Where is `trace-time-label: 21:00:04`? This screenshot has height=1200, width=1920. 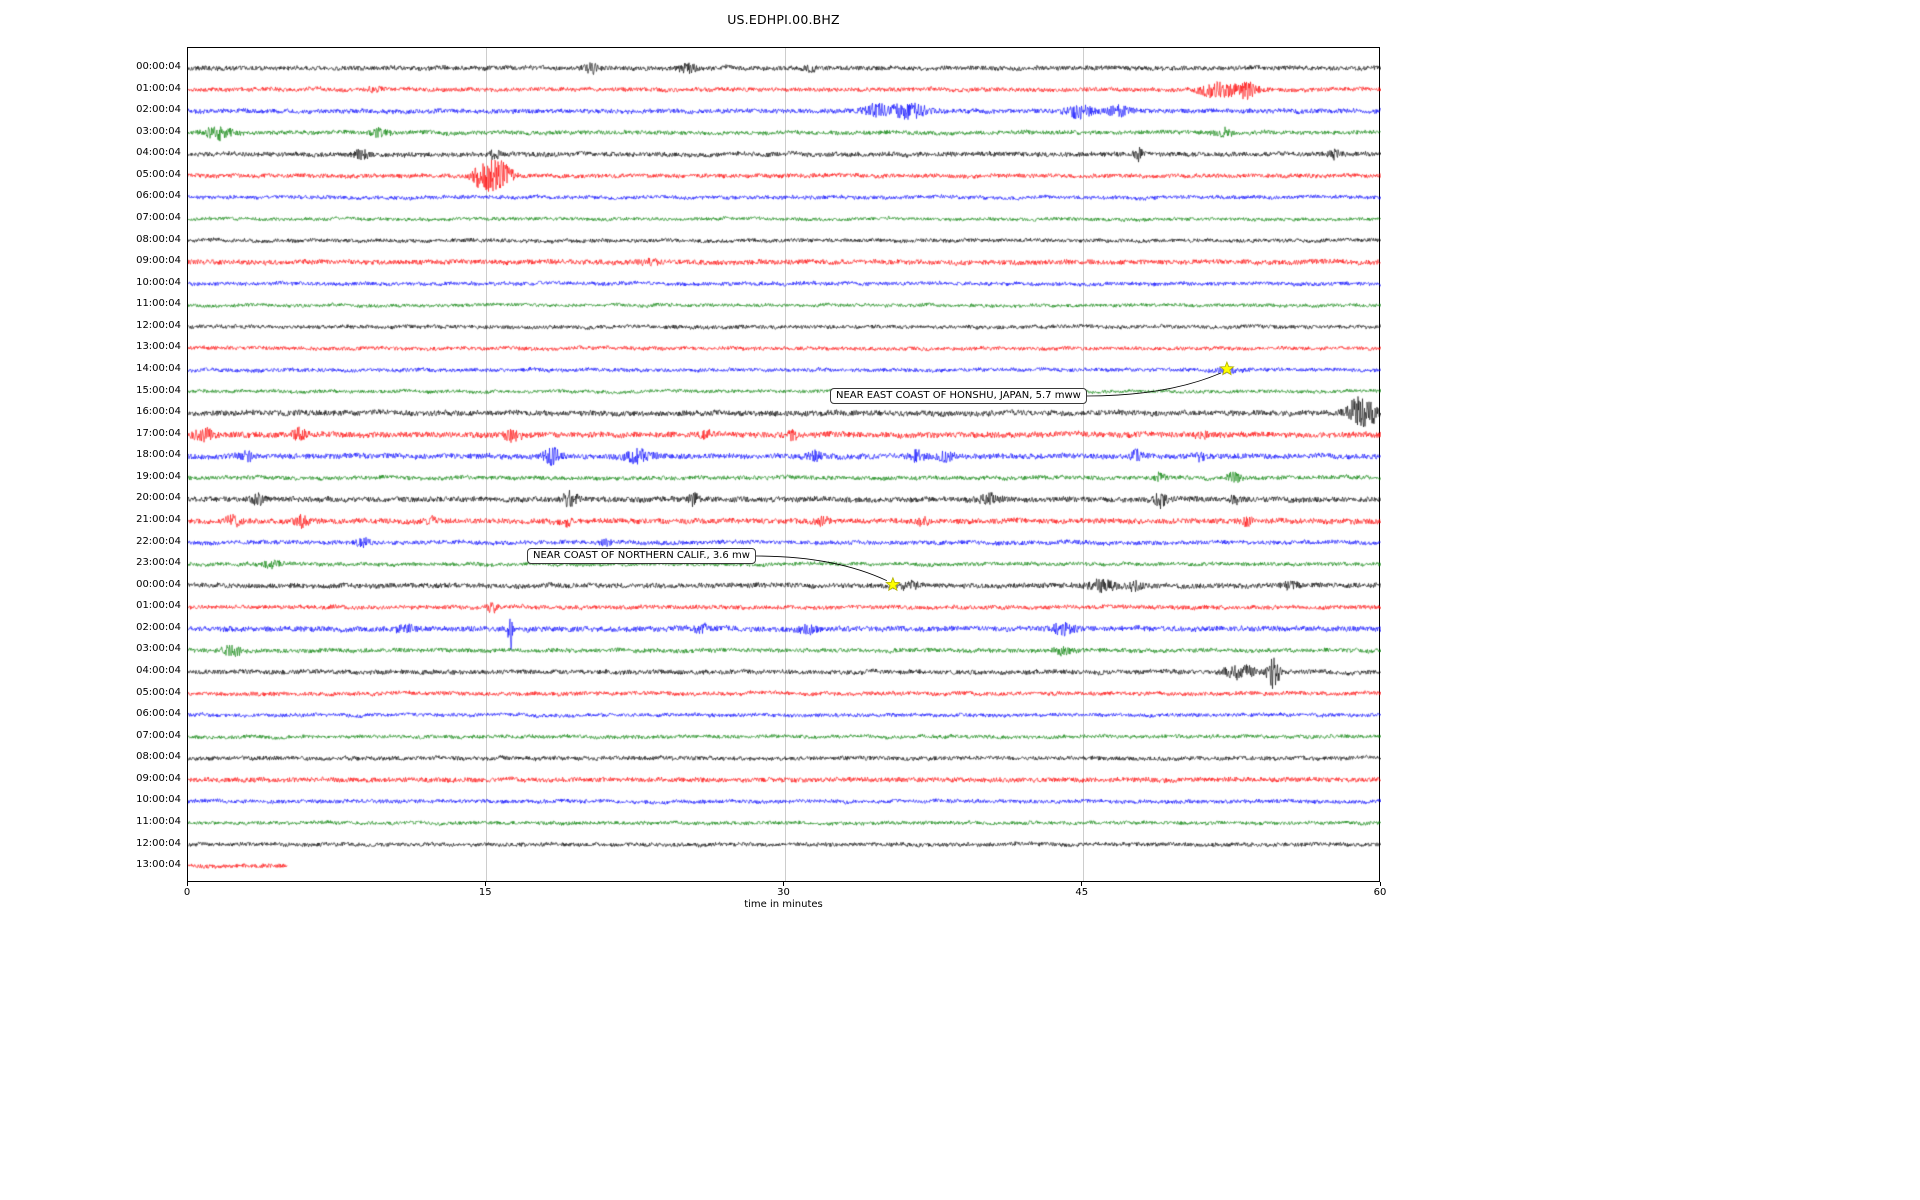
trace-time-label: 21:00:04 is located at coordinates (158, 519).